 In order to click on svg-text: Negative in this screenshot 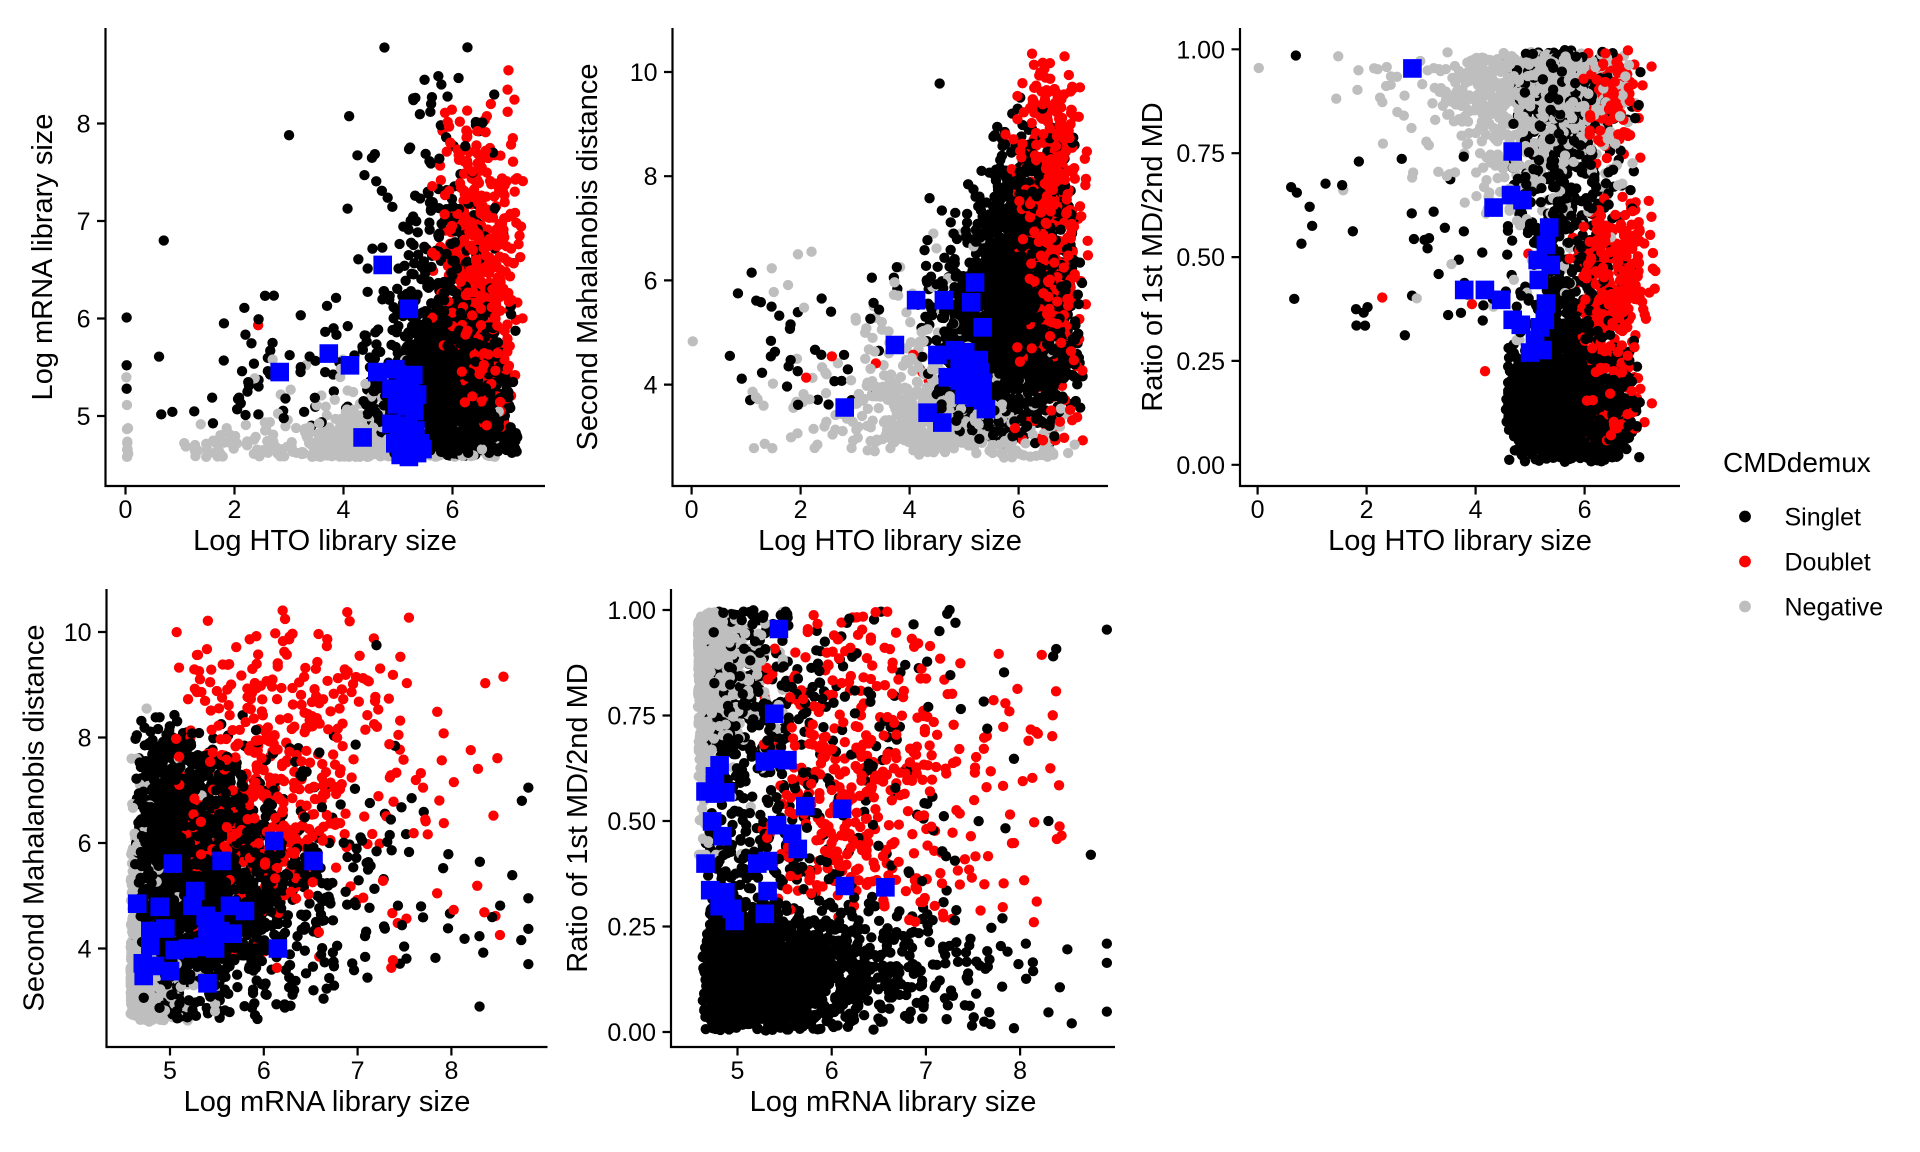, I will do `click(1834, 608)`.